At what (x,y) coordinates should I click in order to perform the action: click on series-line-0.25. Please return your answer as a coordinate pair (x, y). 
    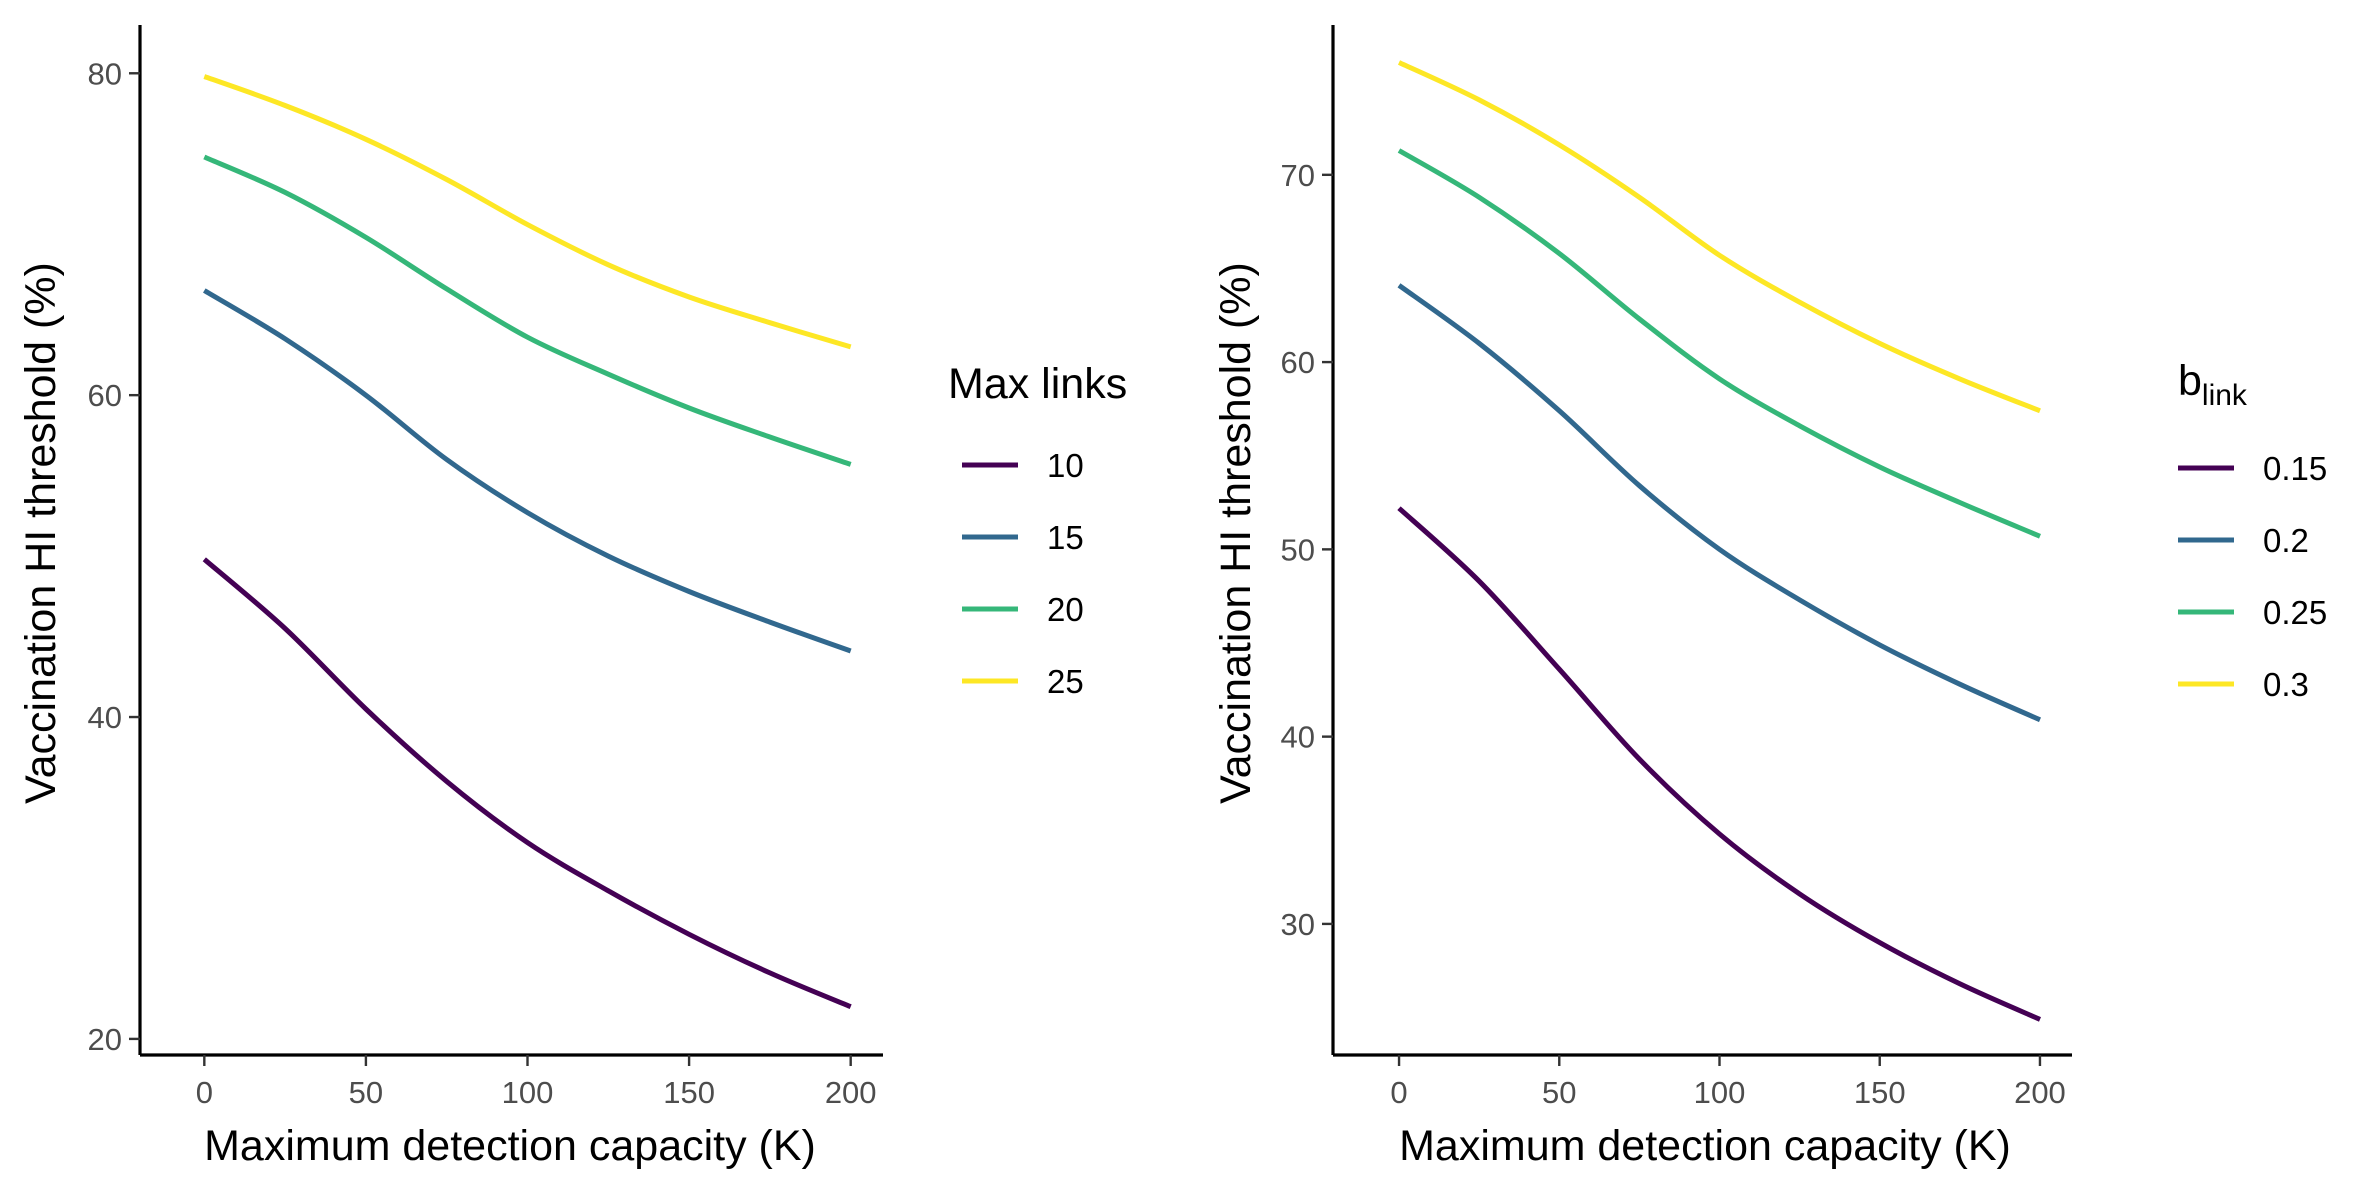
    Looking at the image, I should click on (1719, 343).